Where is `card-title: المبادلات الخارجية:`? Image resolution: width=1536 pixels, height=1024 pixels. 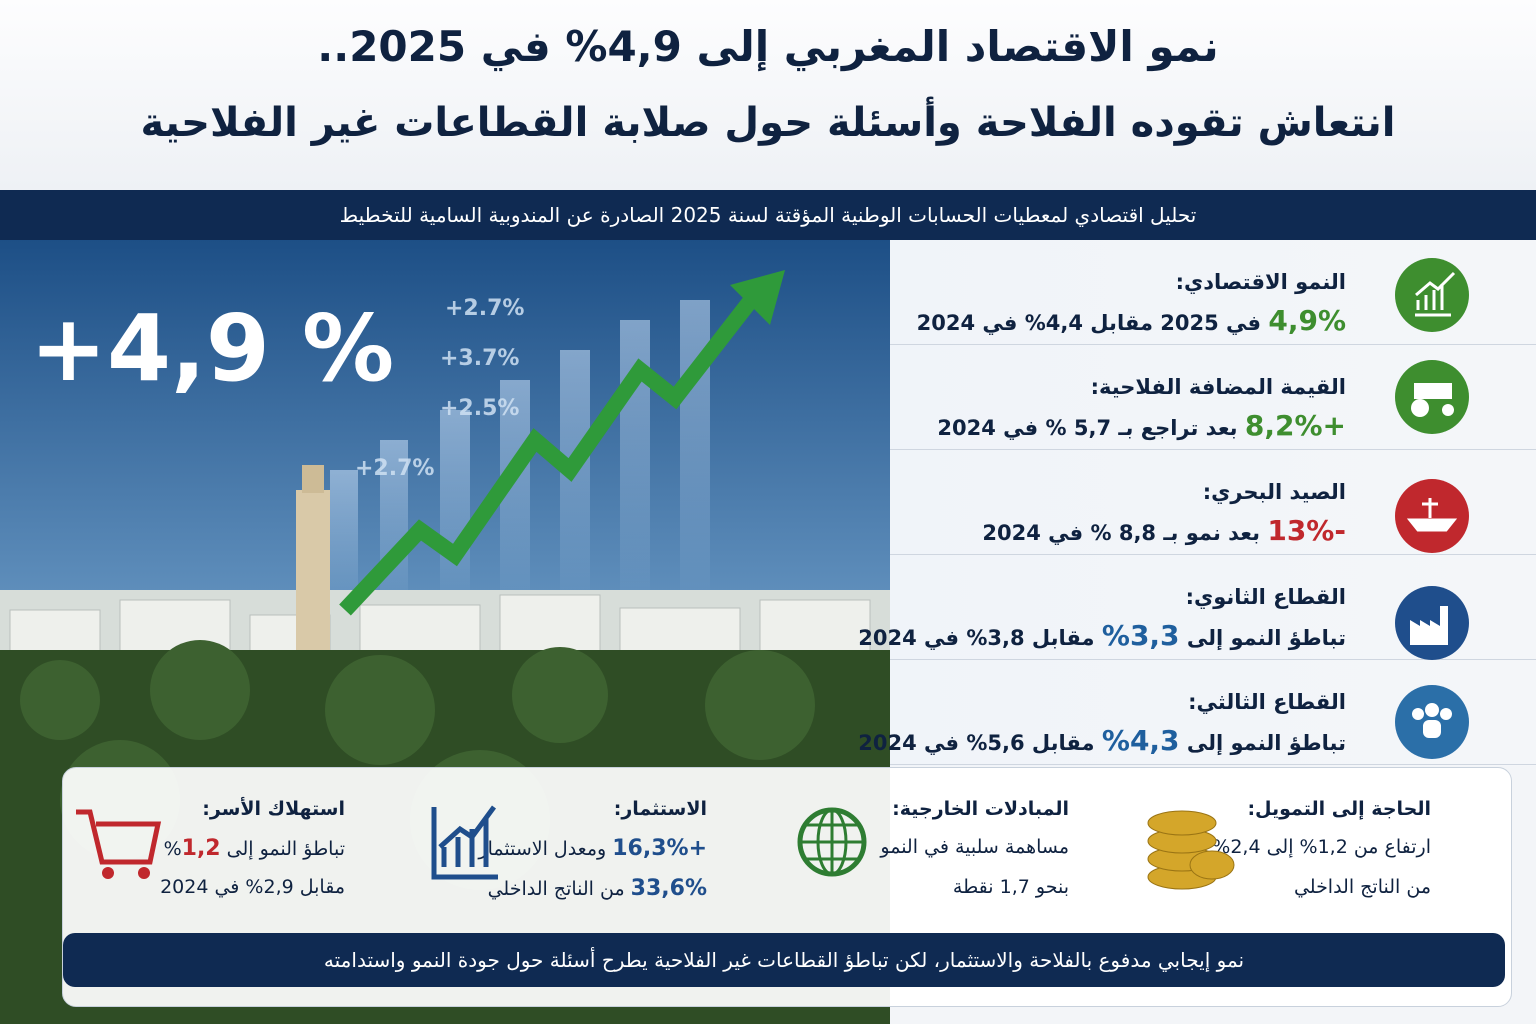
card-title: المبادلات الخارجية: is located at coordinates (980, 809).